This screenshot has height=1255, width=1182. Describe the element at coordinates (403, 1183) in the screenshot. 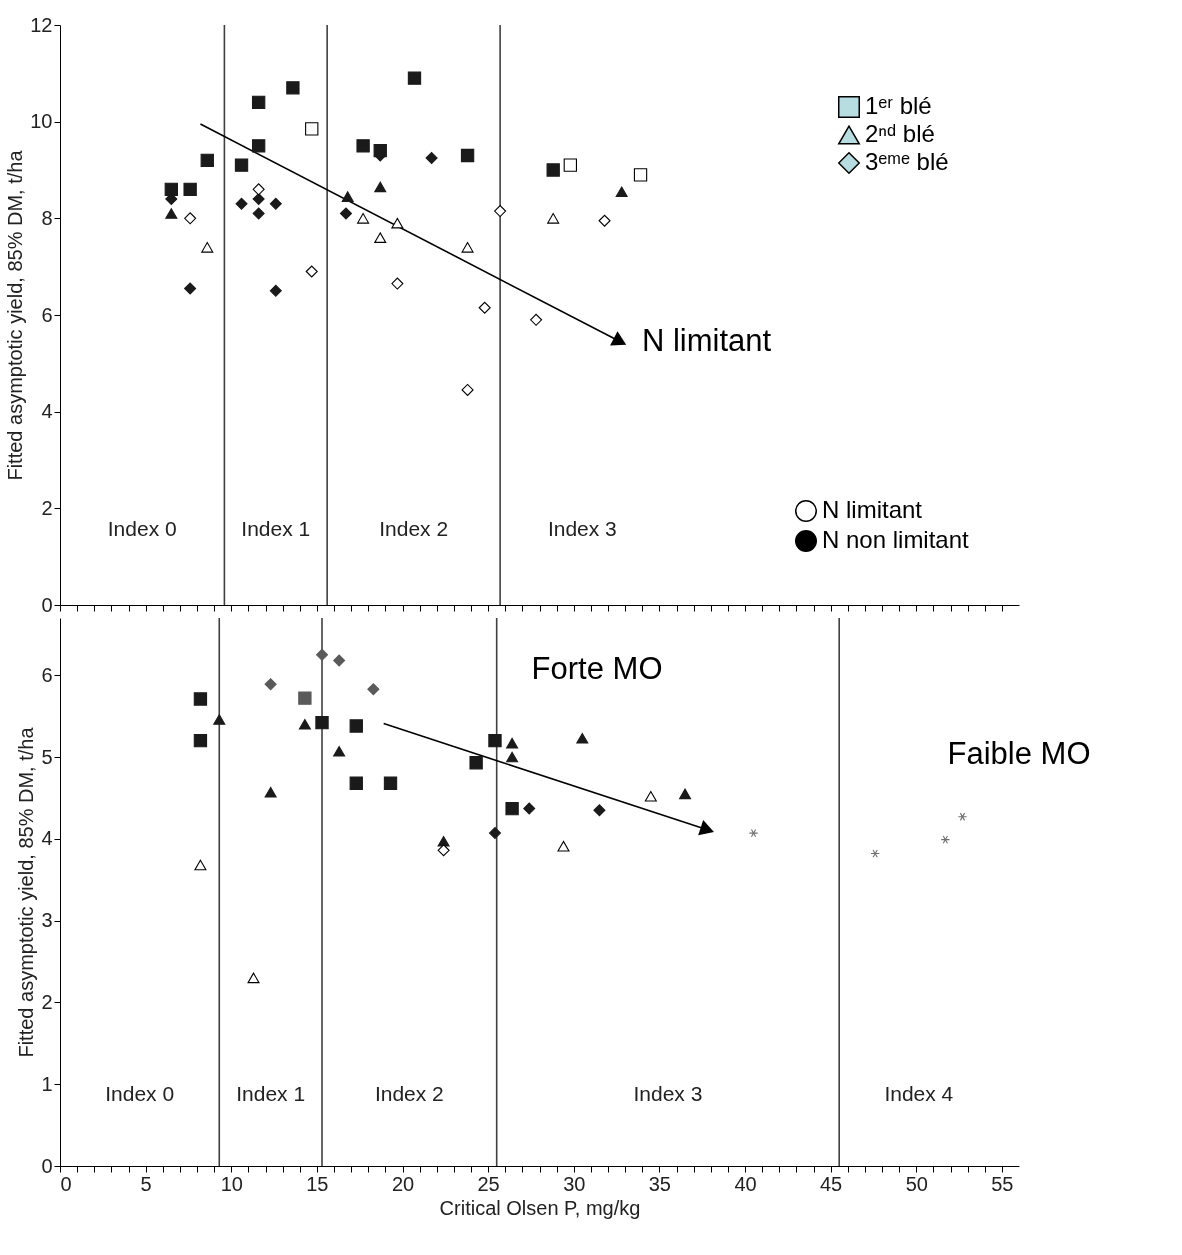

I see `x-tick-label: 20` at that location.